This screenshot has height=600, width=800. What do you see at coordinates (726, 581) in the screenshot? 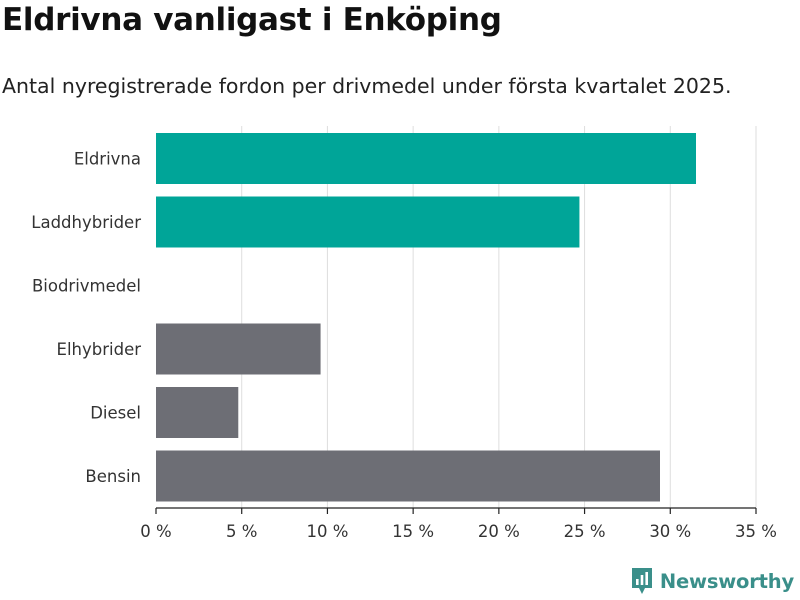
I see `brand-name: Newsworthy` at bounding box center [726, 581].